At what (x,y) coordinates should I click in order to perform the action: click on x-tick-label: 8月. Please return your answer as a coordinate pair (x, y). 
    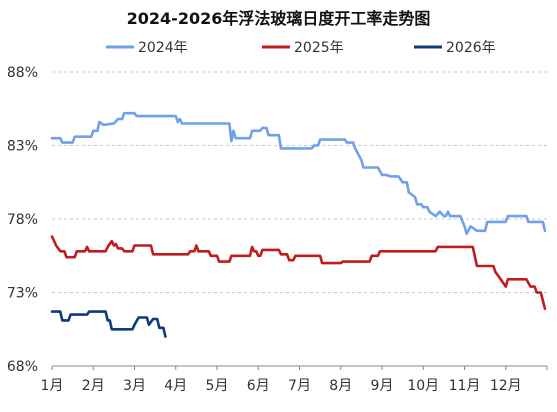
    Looking at the image, I should click on (340, 386).